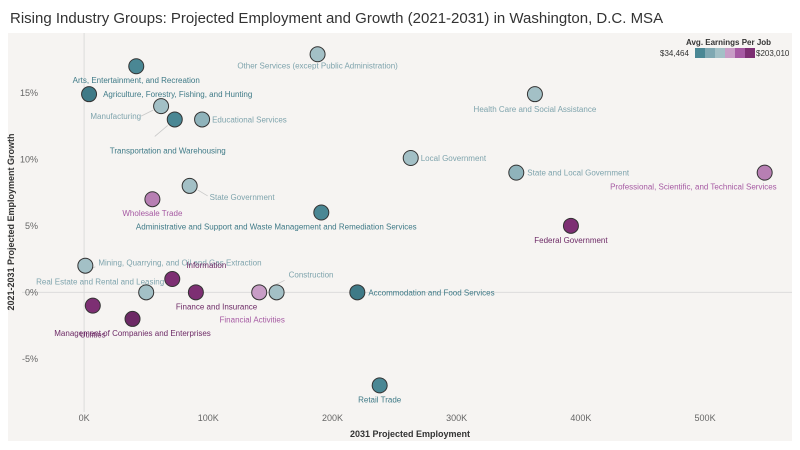 The width and height of the screenshot is (800, 450). What do you see at coordinates (93, 335) in the screenshot?
I see `point-label: Utilities` at bounding box center [93, 335].